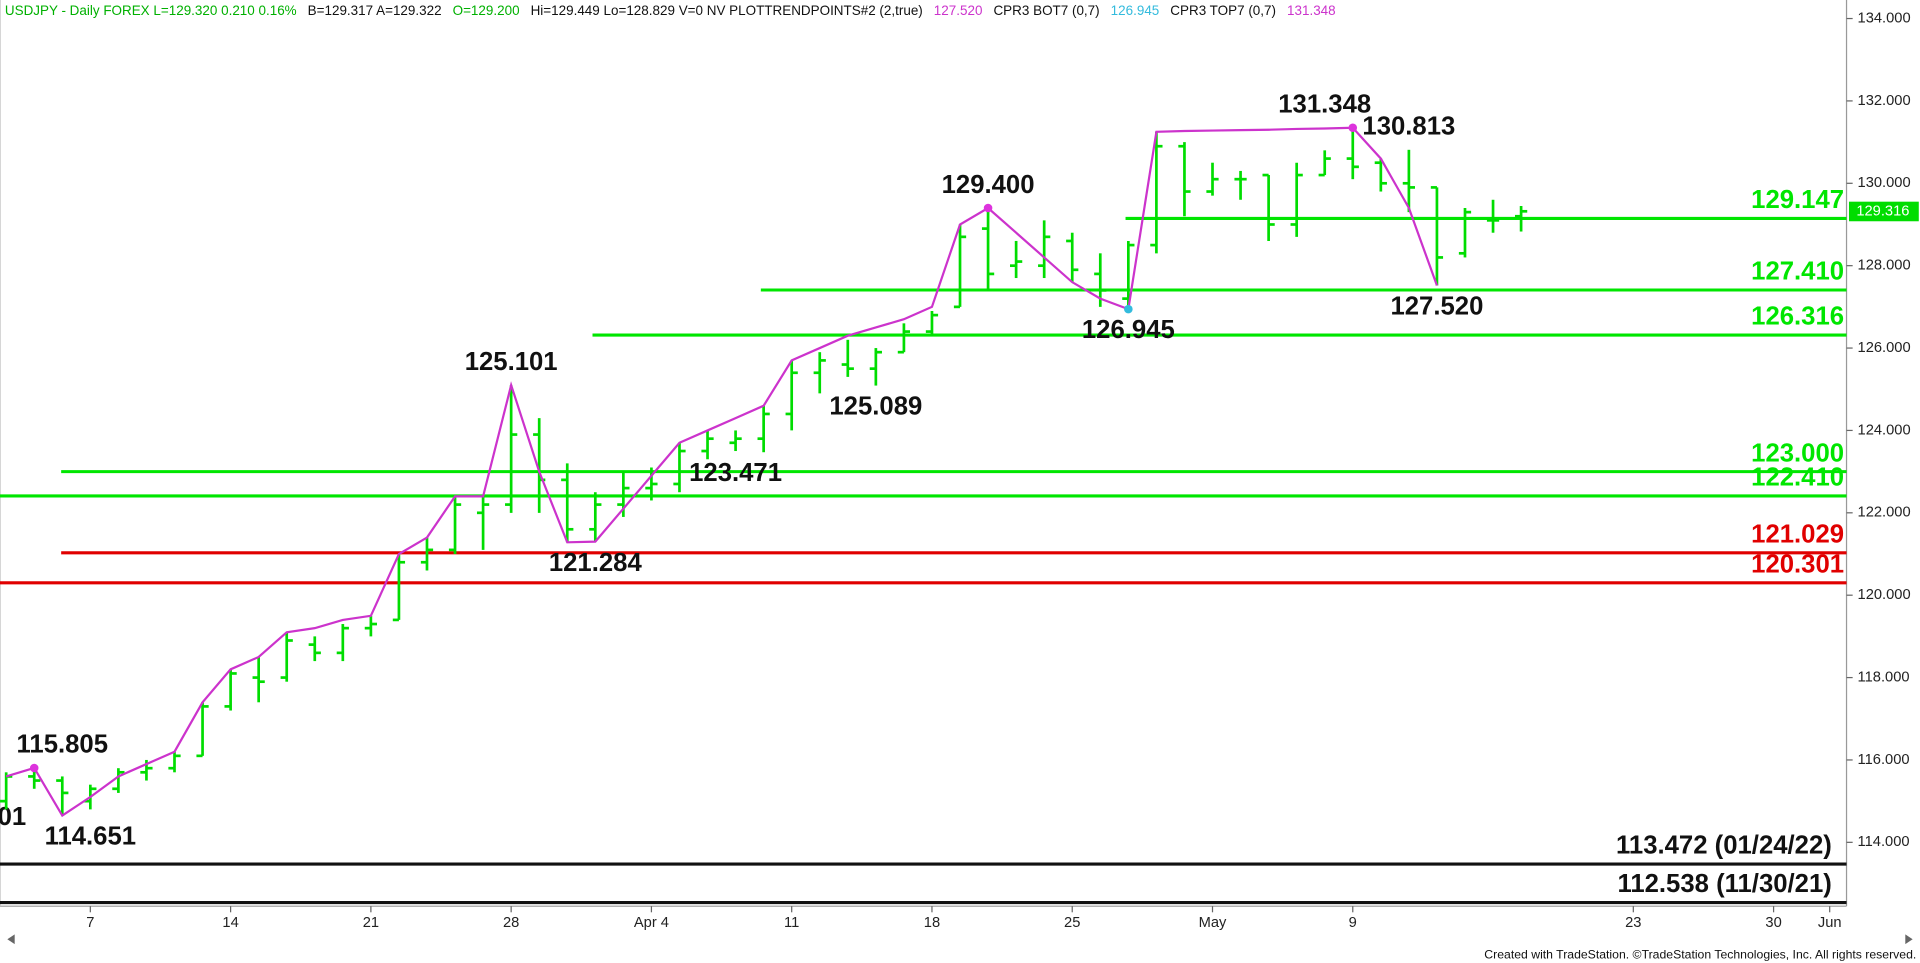  What do you see at coordinates (1311, 10) in the screenshot?
I see `header-segment: 131.348` at bounding box center [1311, 10].